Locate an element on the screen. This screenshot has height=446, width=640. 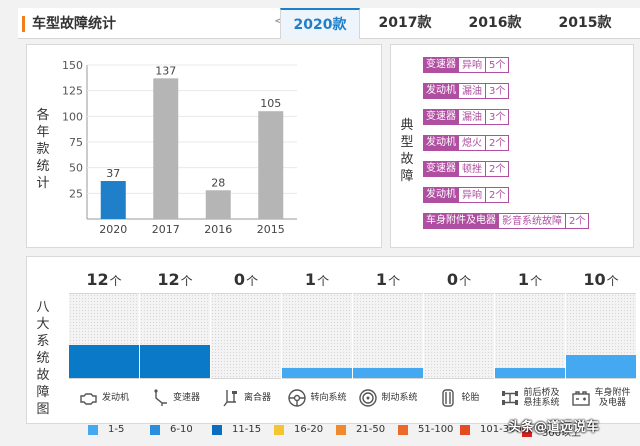
fault-system-tag: 车身附件及电器 is located at coordinates (461, 221).